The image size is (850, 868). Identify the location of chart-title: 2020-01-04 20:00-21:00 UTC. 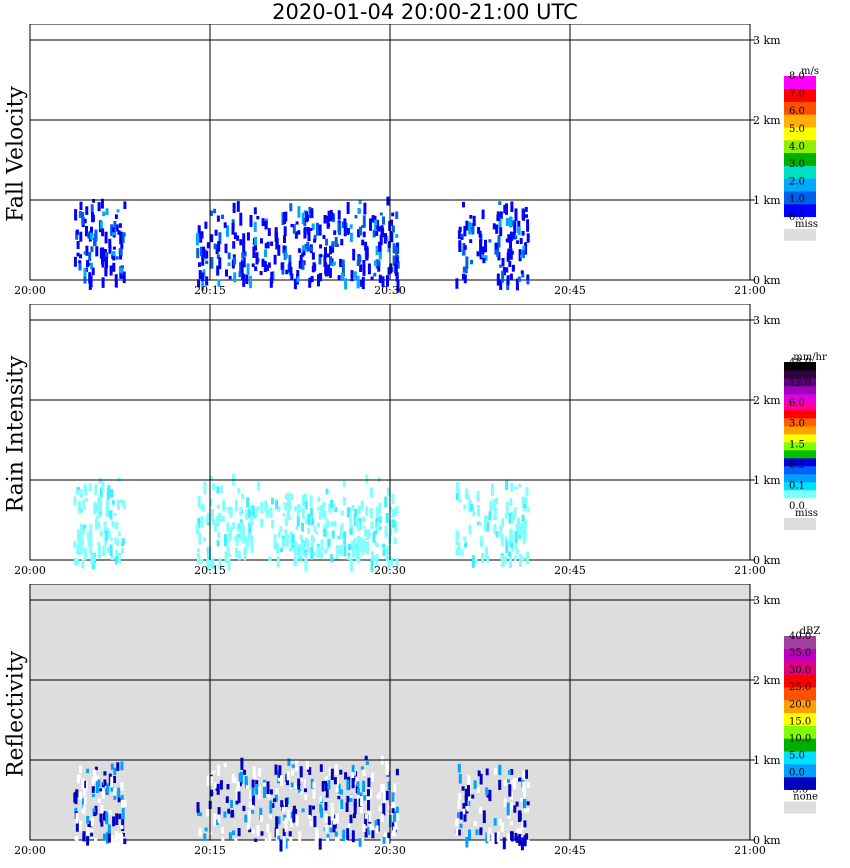
(425, 12).